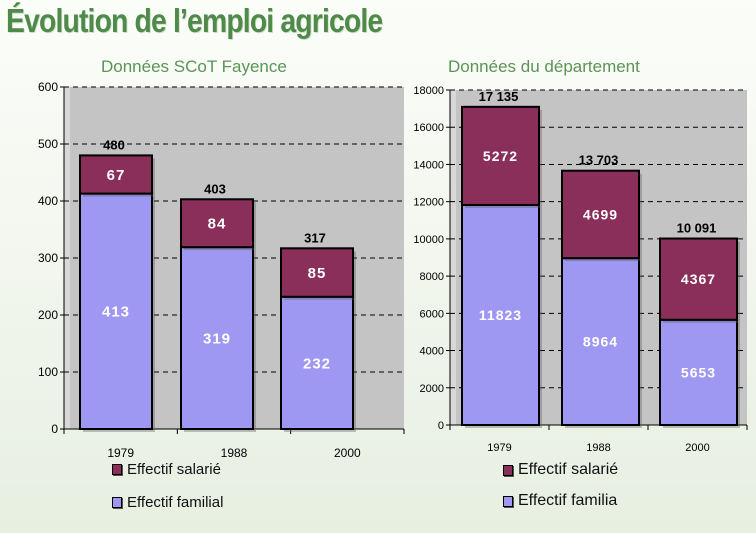 Image resolution: width=756 pixels, height=533 pixels. Describe the element at coordinates (48, 372) in the screenshot. I see `y-tick-label: 100` at that location.